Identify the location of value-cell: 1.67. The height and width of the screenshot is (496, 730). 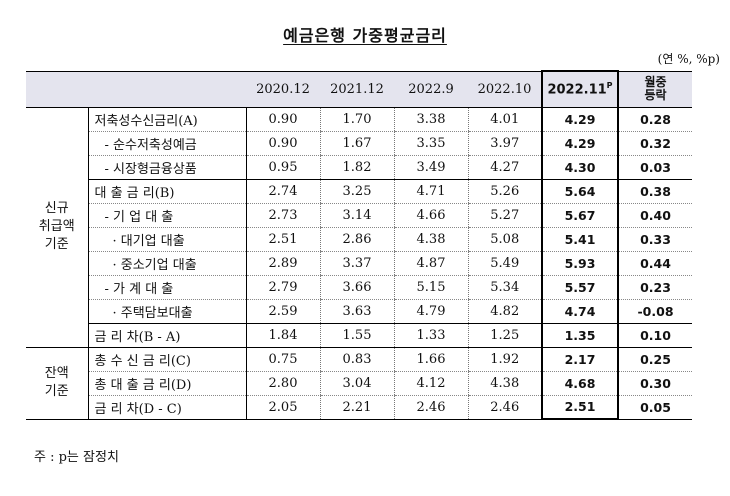
(356, 143).